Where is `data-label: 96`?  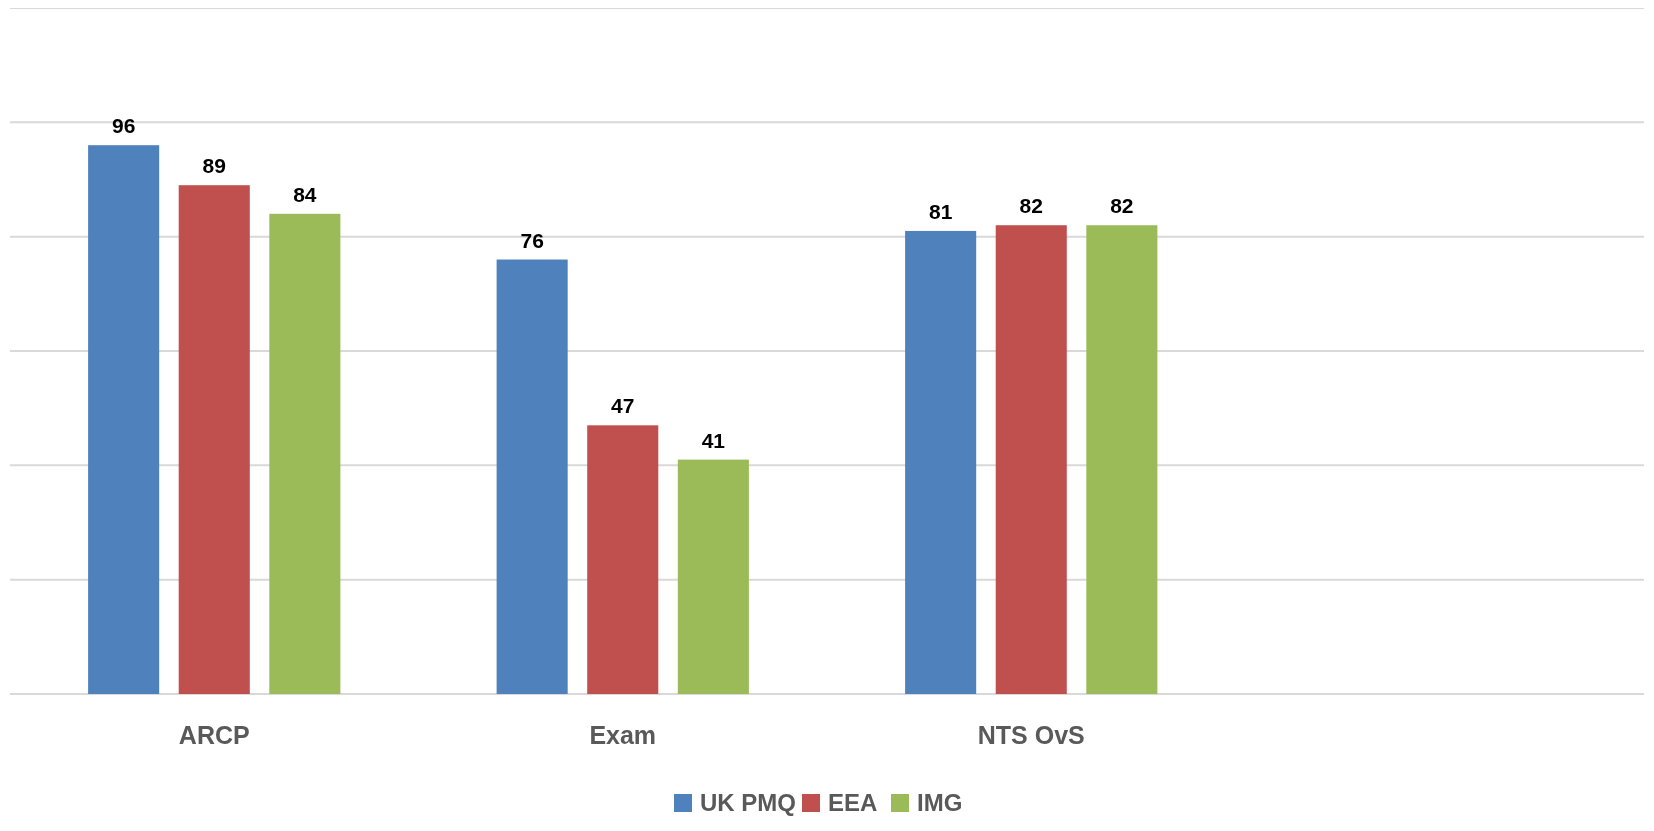
data-label: 96 is located at coordinates (123, 126).